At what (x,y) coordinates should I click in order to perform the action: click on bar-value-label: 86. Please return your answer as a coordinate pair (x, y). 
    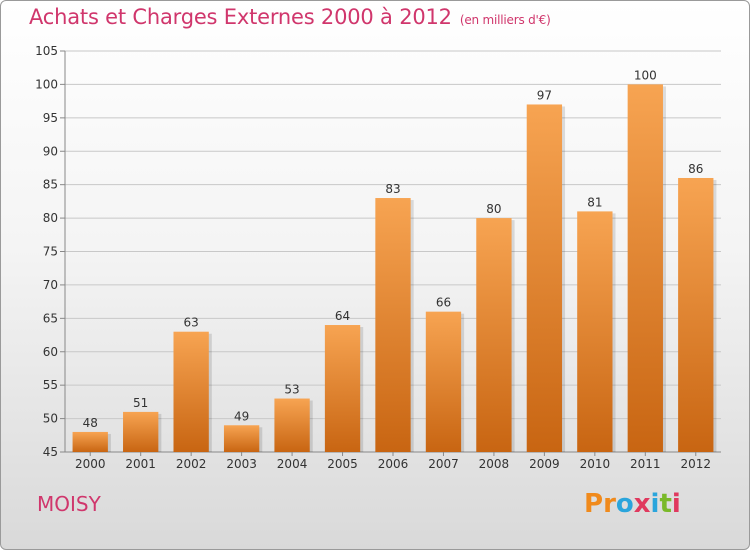
    Looking at the image, I should click on (695, 169).